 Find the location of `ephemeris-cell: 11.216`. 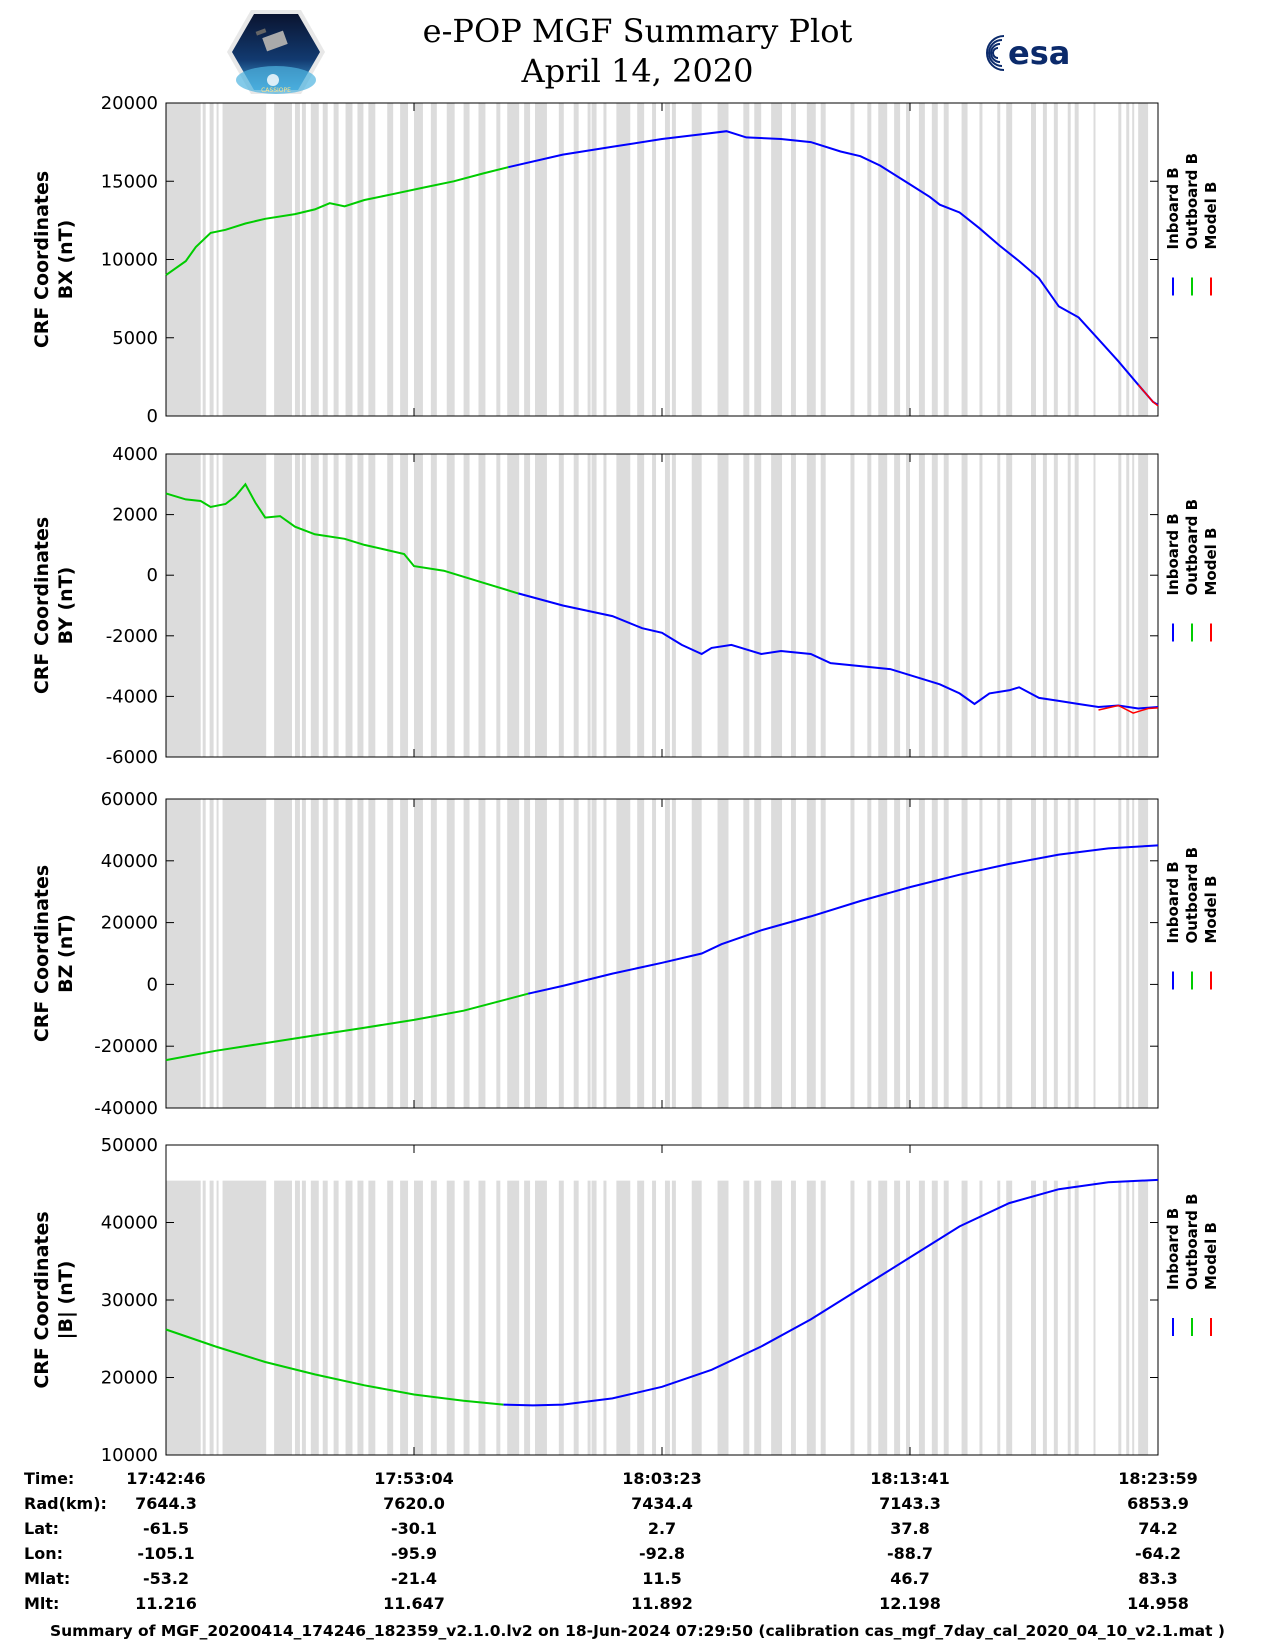

ephemeris-cell: 11.216 is located at coordinates (166, 1603).